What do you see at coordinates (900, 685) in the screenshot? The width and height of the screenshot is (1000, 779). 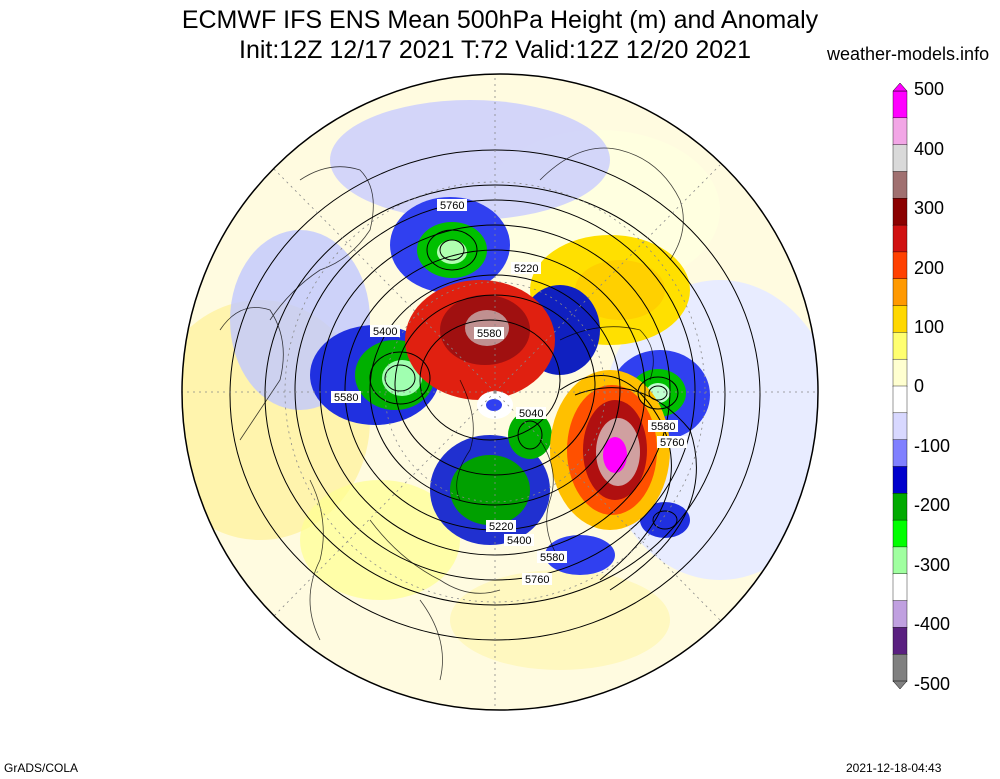 I see `colorbar-min-arrow` at bounding box center [900, 685].